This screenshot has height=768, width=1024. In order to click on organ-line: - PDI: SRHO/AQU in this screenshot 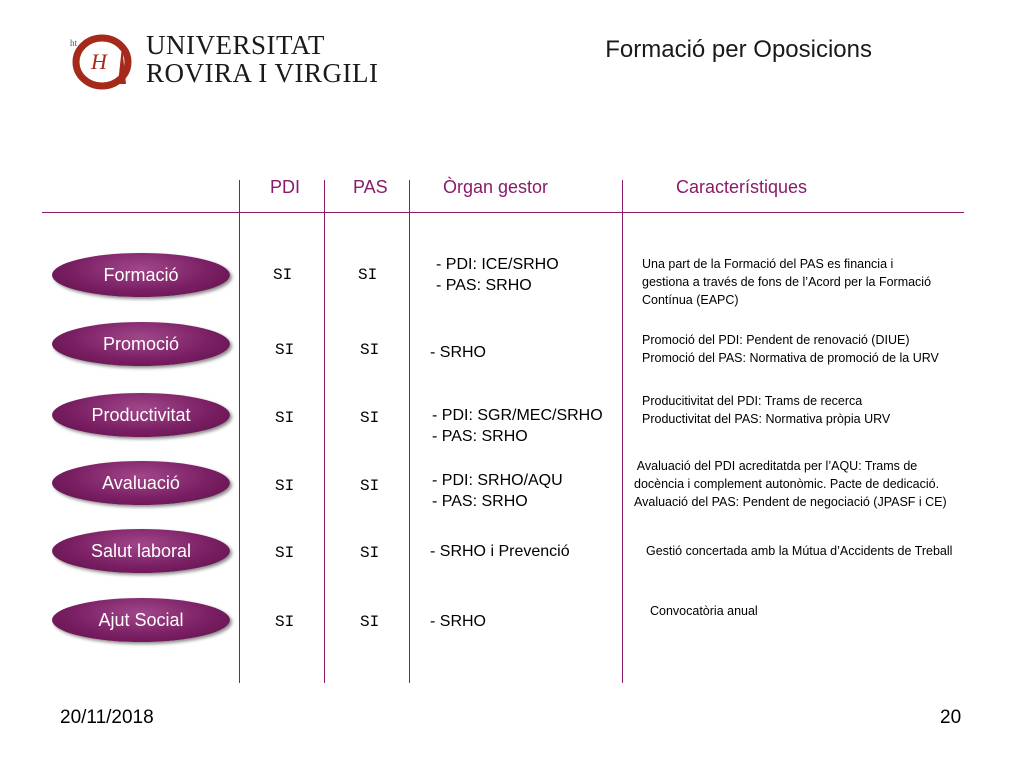, I will do `click(497, 480)`.